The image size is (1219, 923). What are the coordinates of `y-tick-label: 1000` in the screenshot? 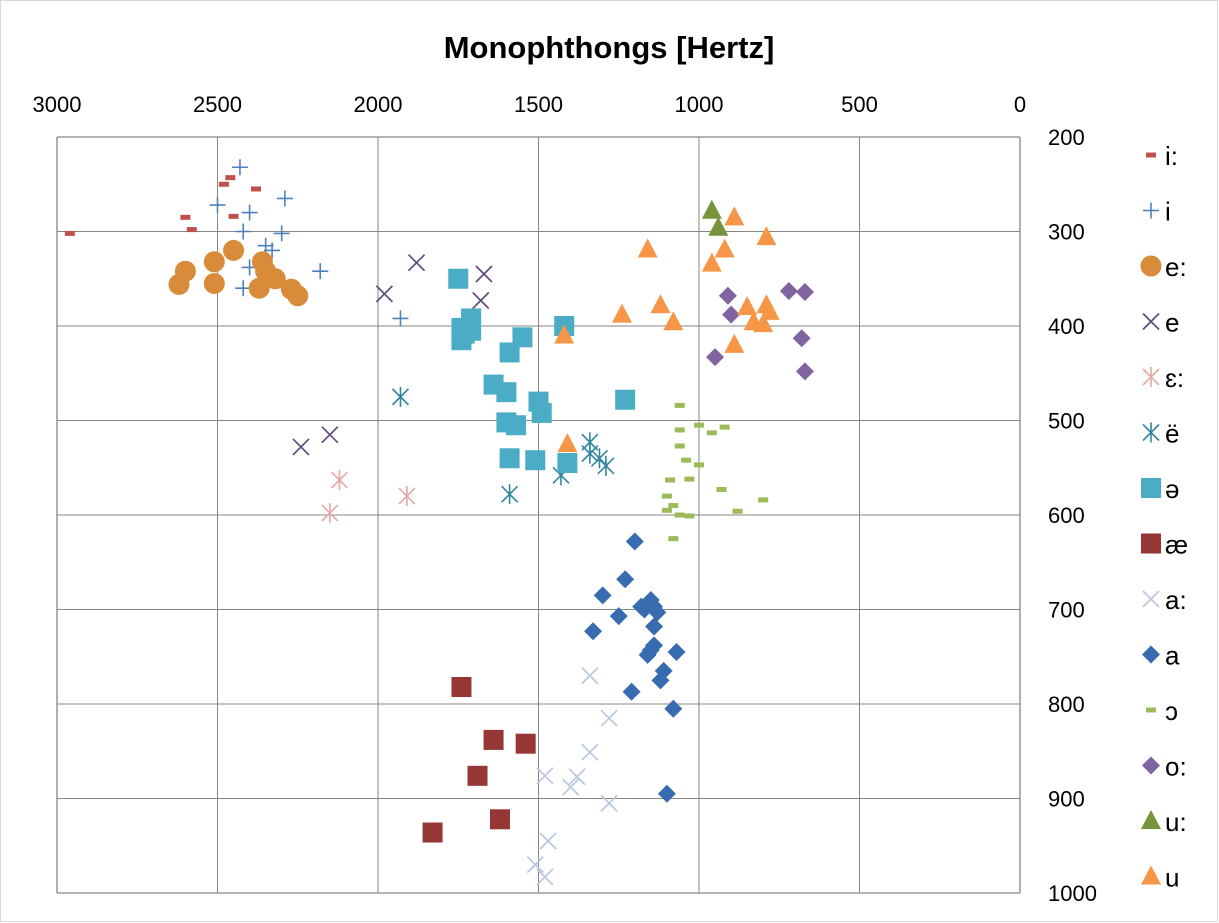 It's located at (1072, 893).